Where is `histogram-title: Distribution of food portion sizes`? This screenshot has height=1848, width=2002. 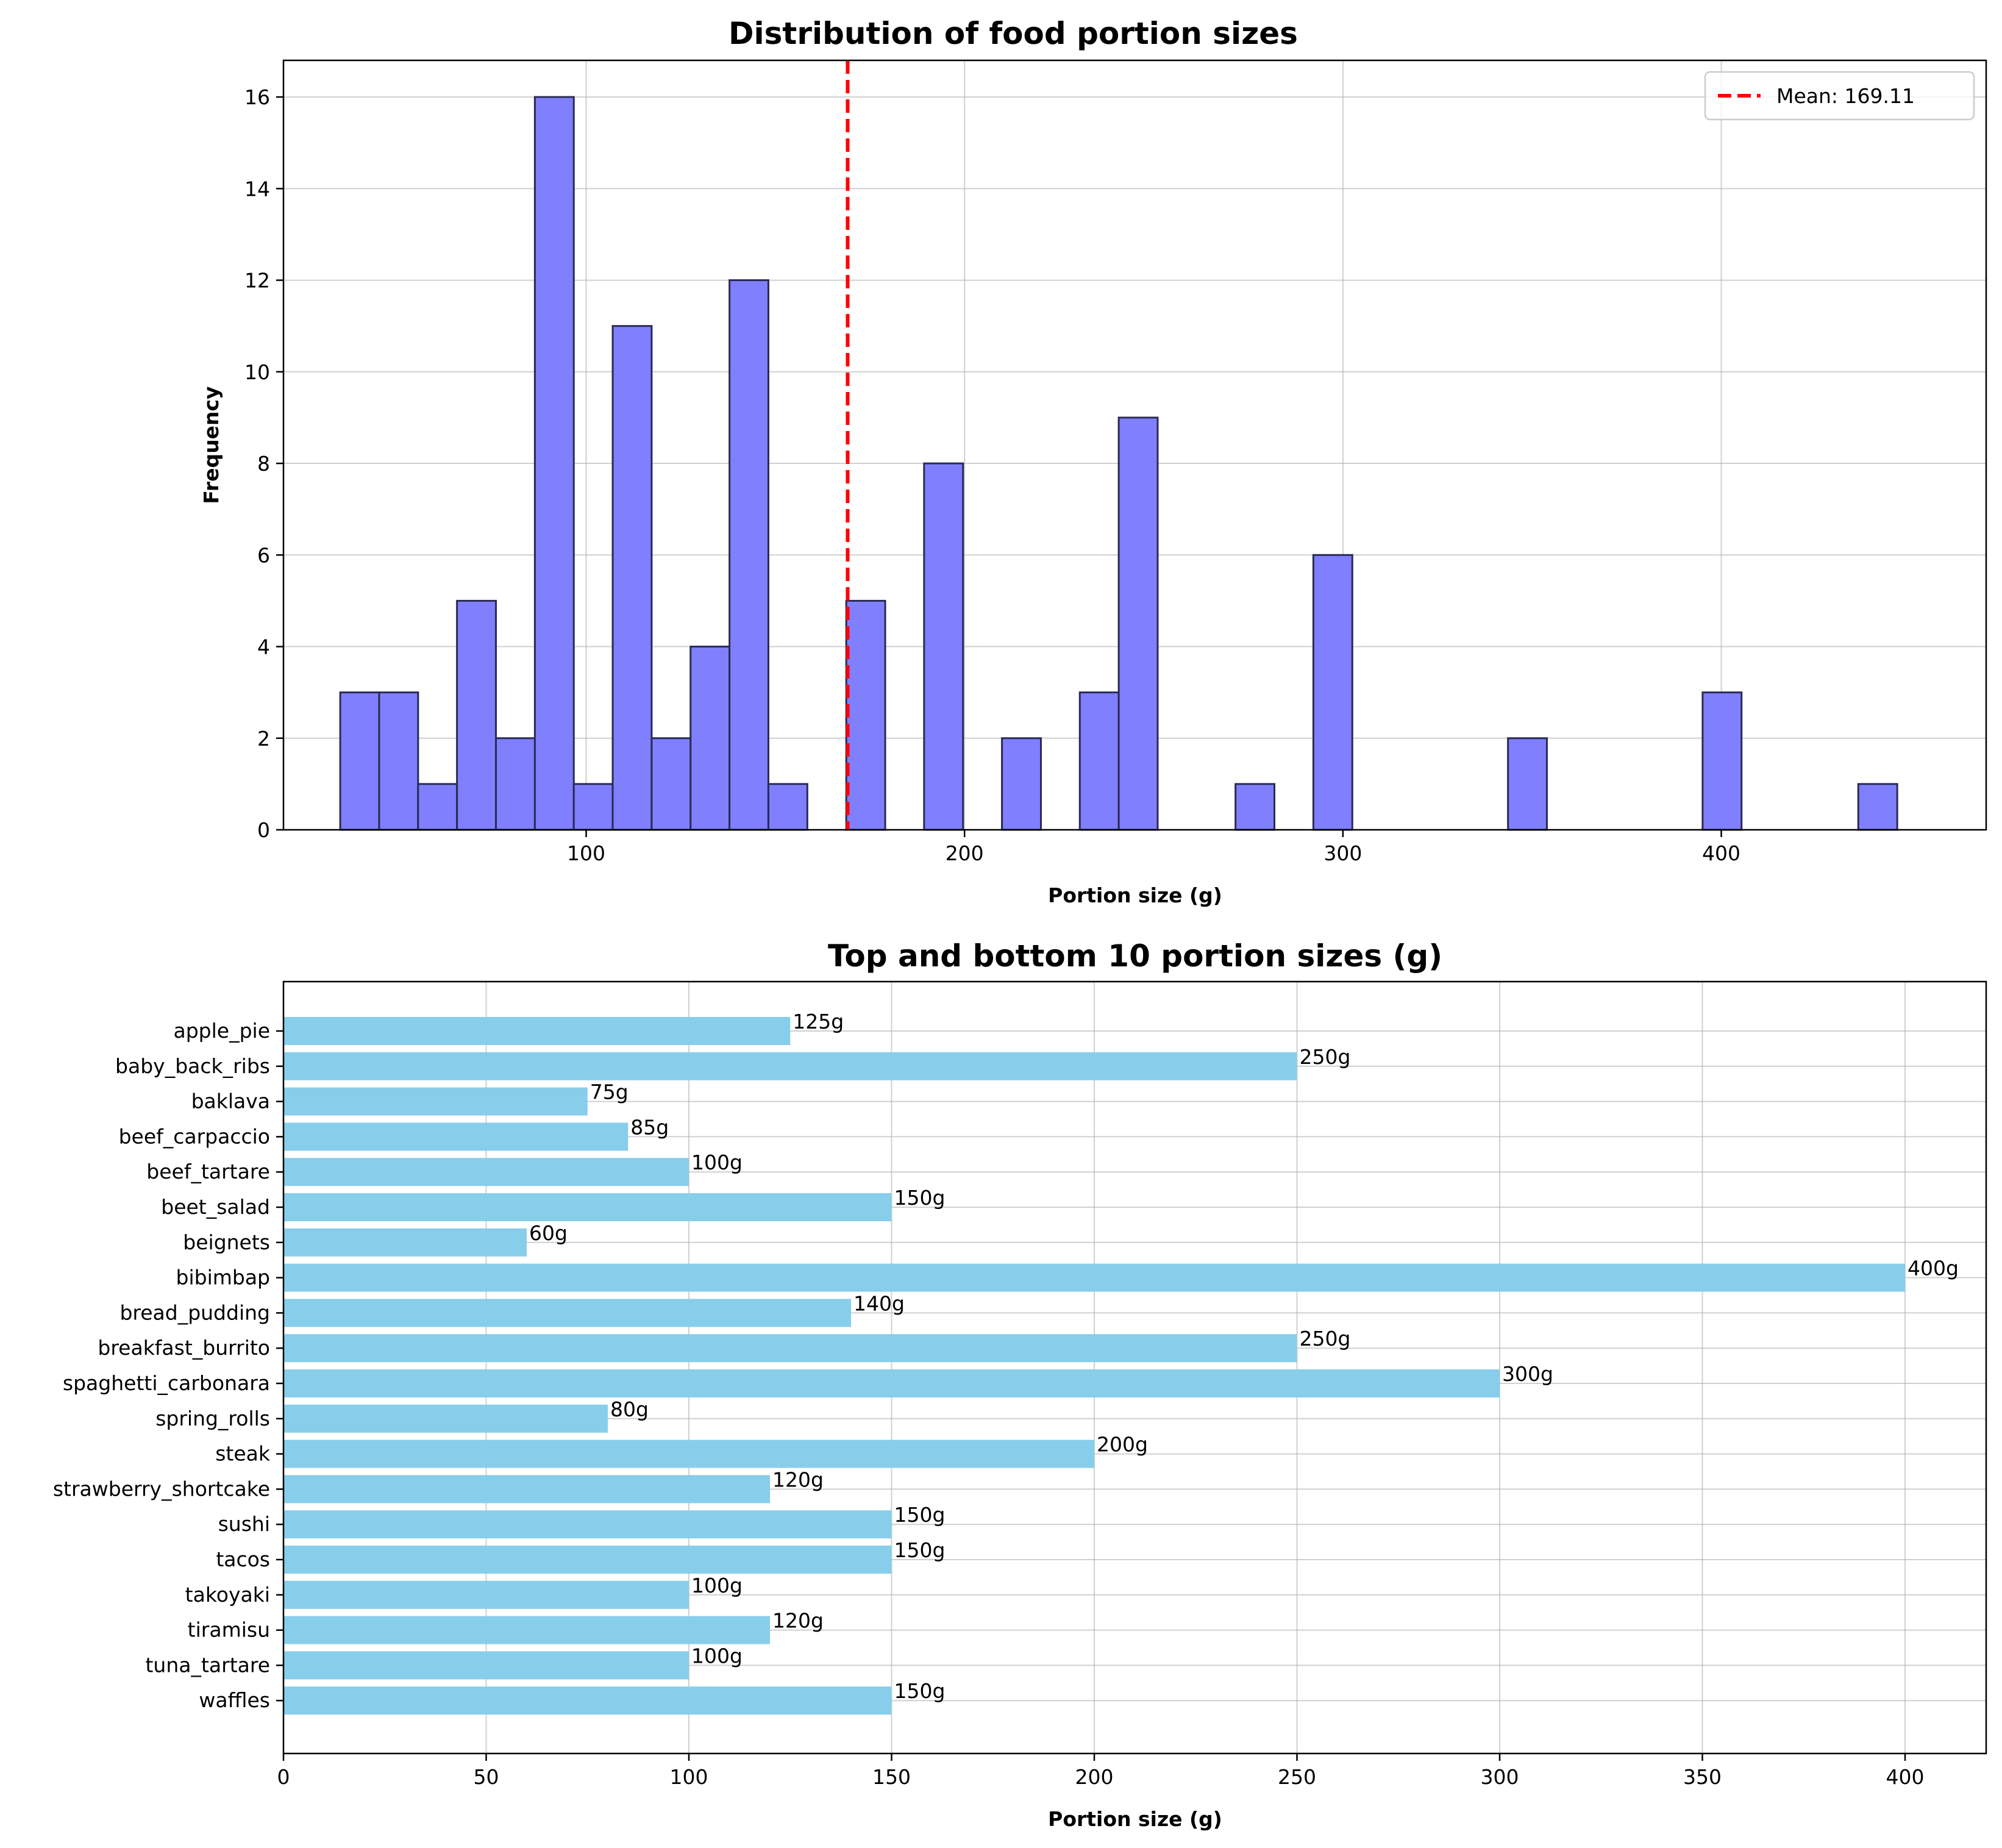 histogram-title: Distribution of food portion sizes is located at coordinates (1013, 33).